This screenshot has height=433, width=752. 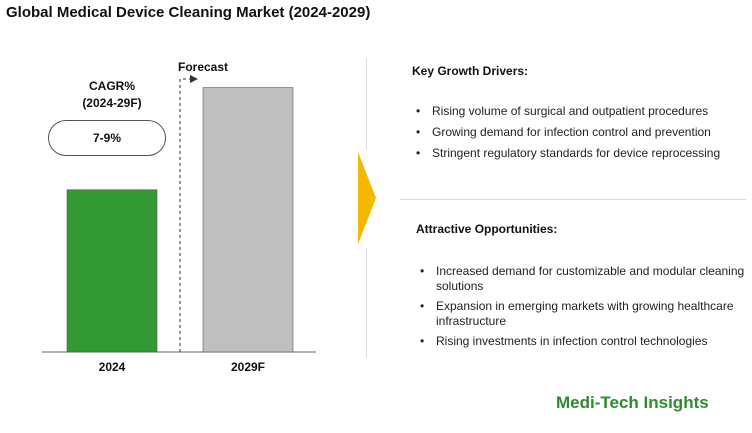 I want to click on forecast-label: Forecast, so click(x=203, y=67).